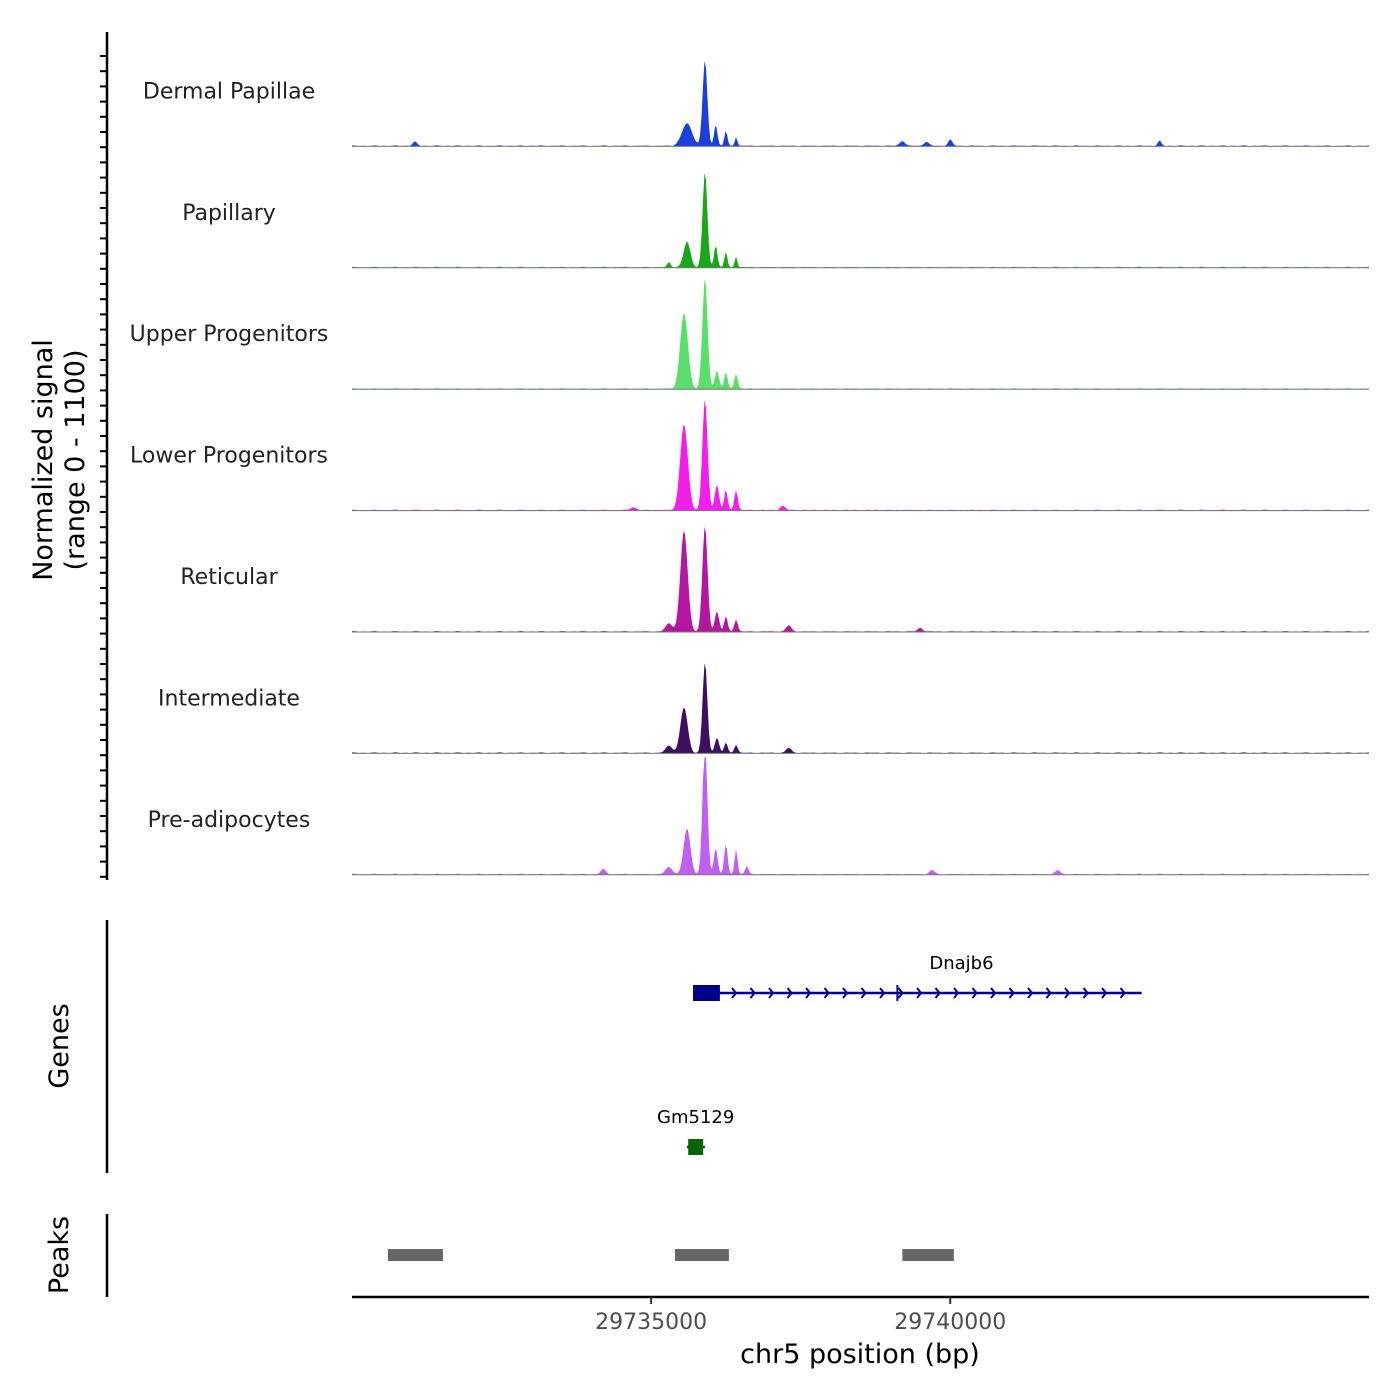 Image resolution: width=1400 pixels, height=1400 pixels. I want to click on x-tick-label: 29735000, so click(651, 1322).